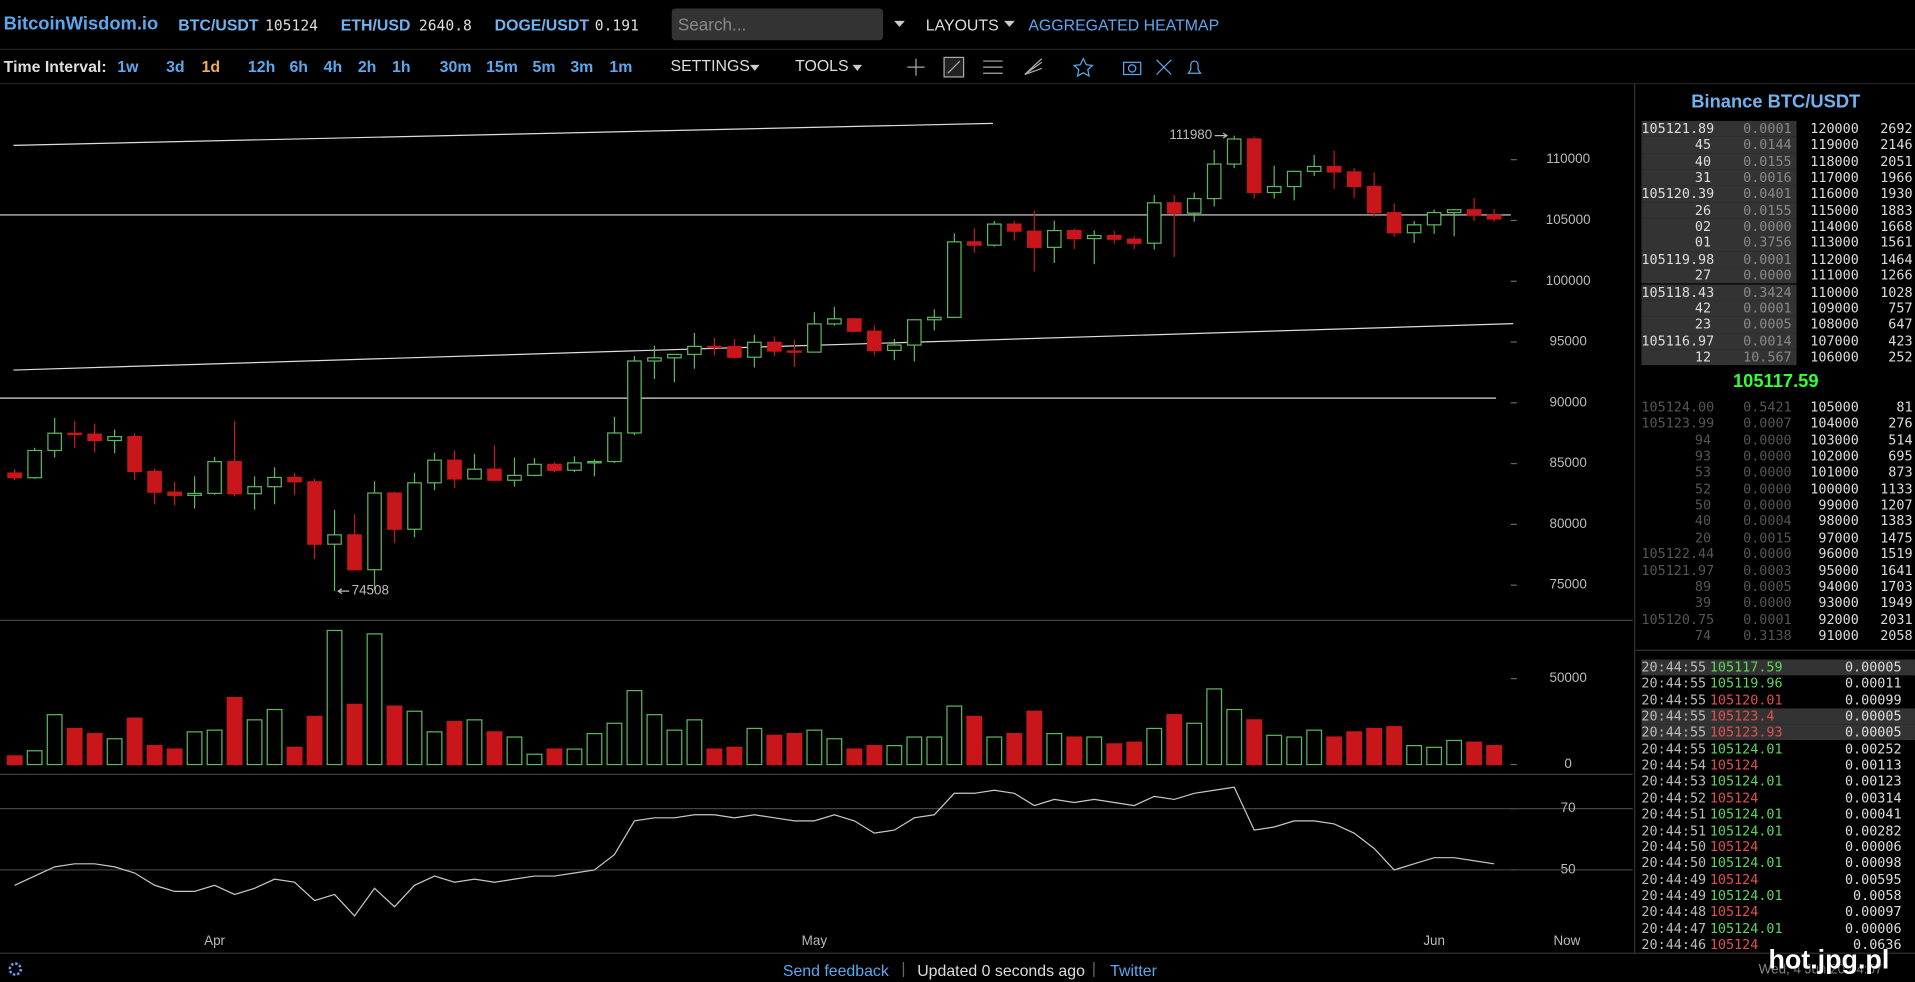 This screenshot has height=982, width=1915. What do you see at coordinates (582, 66) in the screenshot?
I see `interval-button: 3m` at bounding box center [582, 66].